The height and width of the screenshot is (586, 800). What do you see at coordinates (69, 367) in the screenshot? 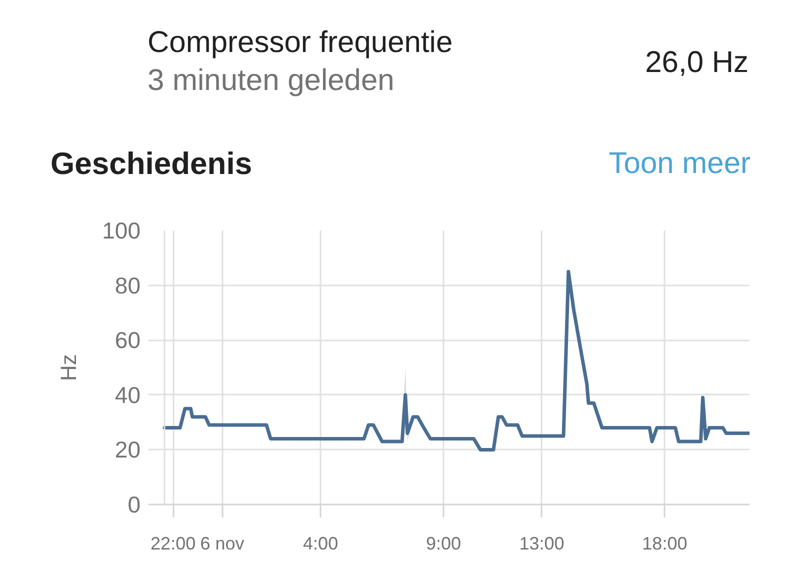
I see `y-axis-title: Hz` at bounding box center [69, 367].